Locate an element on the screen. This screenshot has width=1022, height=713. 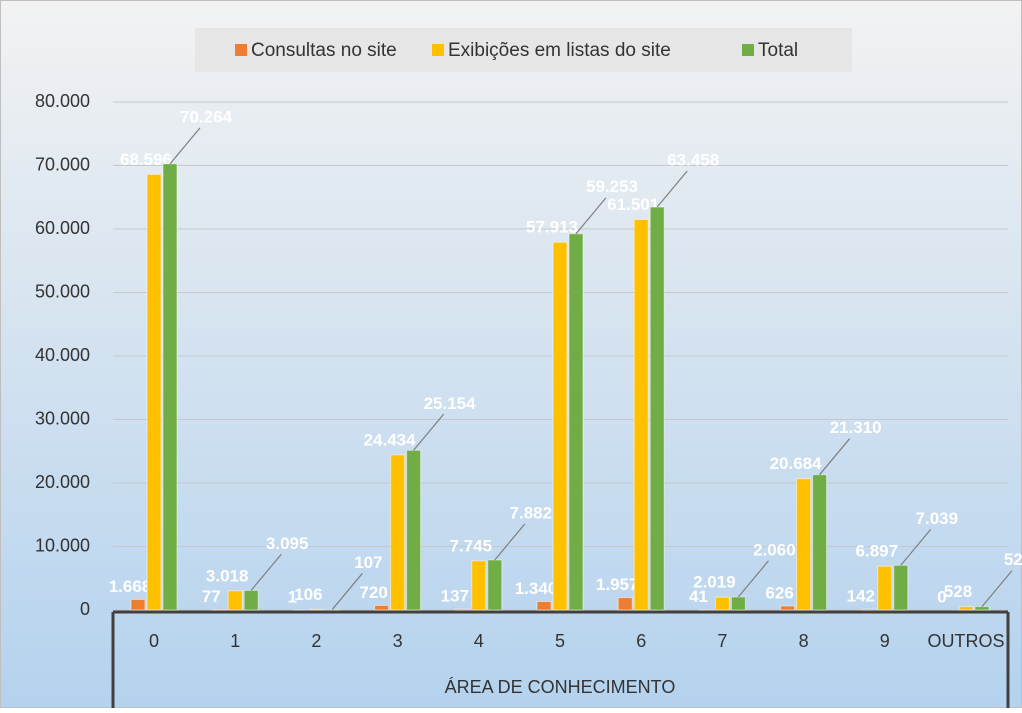
x-tick-label: 9 is located at coordinates (885, 641).